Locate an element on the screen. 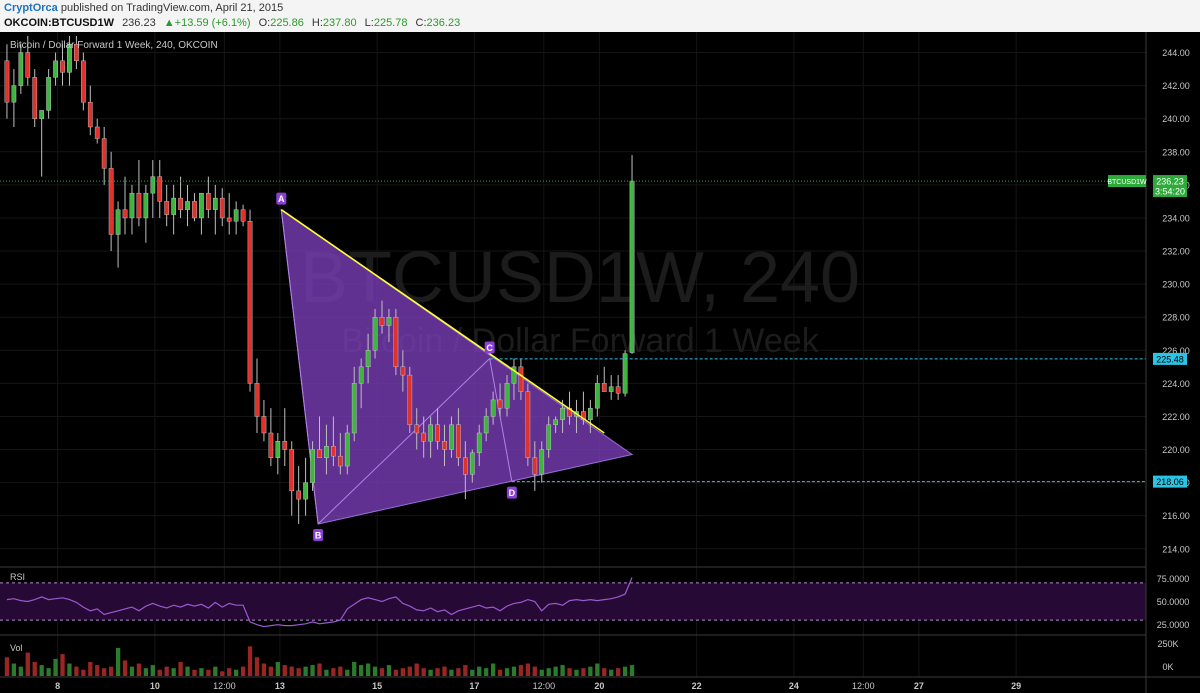  low-value: 225.78 is located at coordinates (390, 23).